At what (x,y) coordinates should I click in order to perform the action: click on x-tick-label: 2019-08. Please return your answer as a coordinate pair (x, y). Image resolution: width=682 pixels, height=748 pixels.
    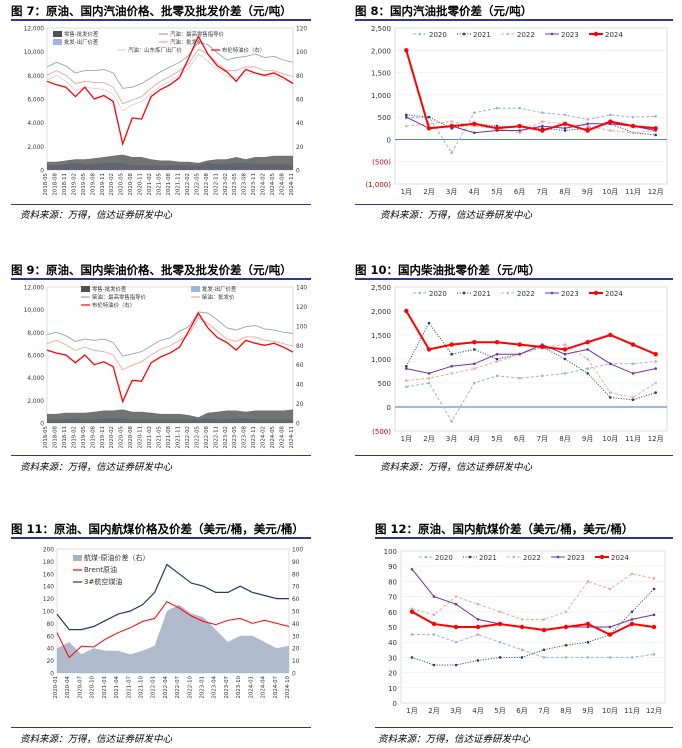
    Looking at the image, I should click on (93, 436).